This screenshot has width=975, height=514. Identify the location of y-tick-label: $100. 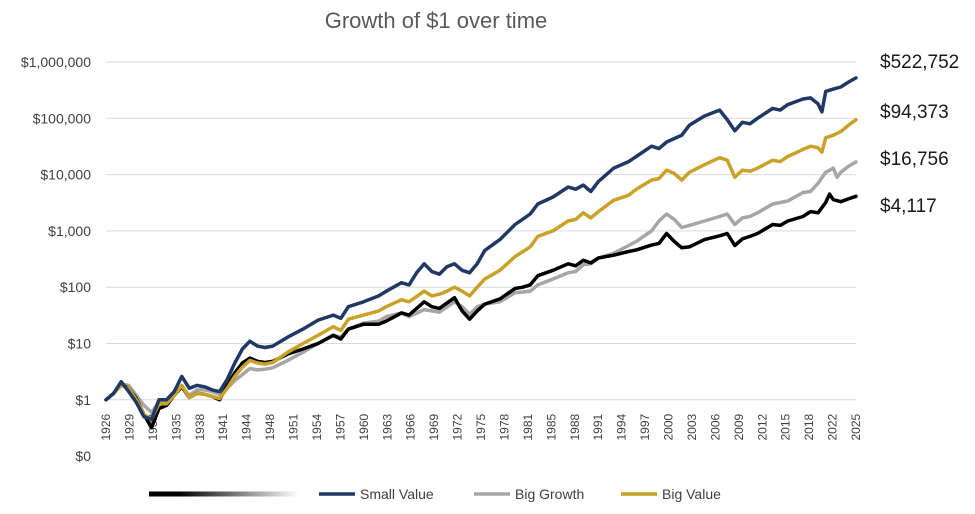
(75, 287).